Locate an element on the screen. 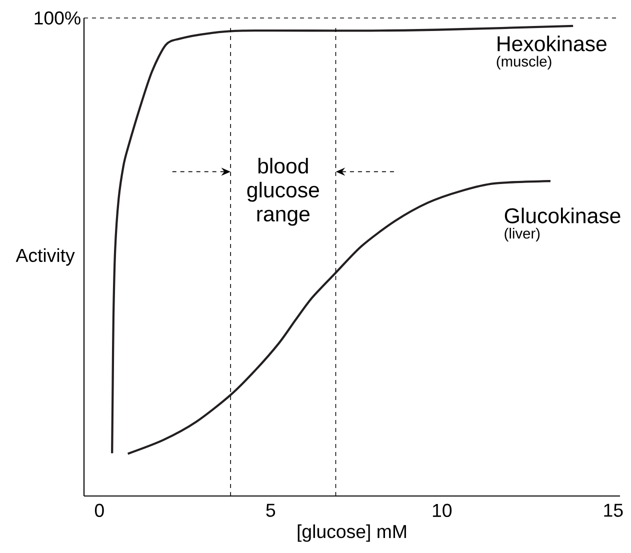 This screenshot has width=631, height=553. x-tick-label: 15 is located at coordinates (613, 510).